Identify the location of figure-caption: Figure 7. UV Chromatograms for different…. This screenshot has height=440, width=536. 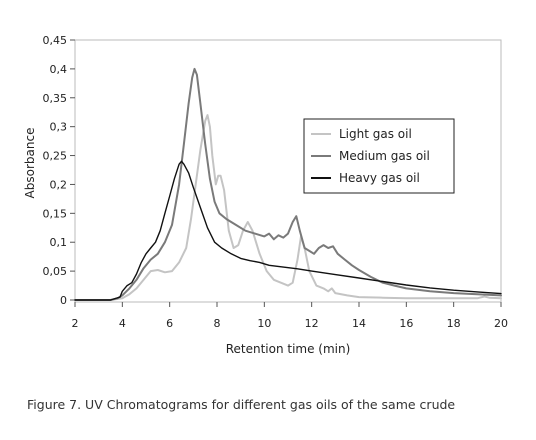
(241, 404).